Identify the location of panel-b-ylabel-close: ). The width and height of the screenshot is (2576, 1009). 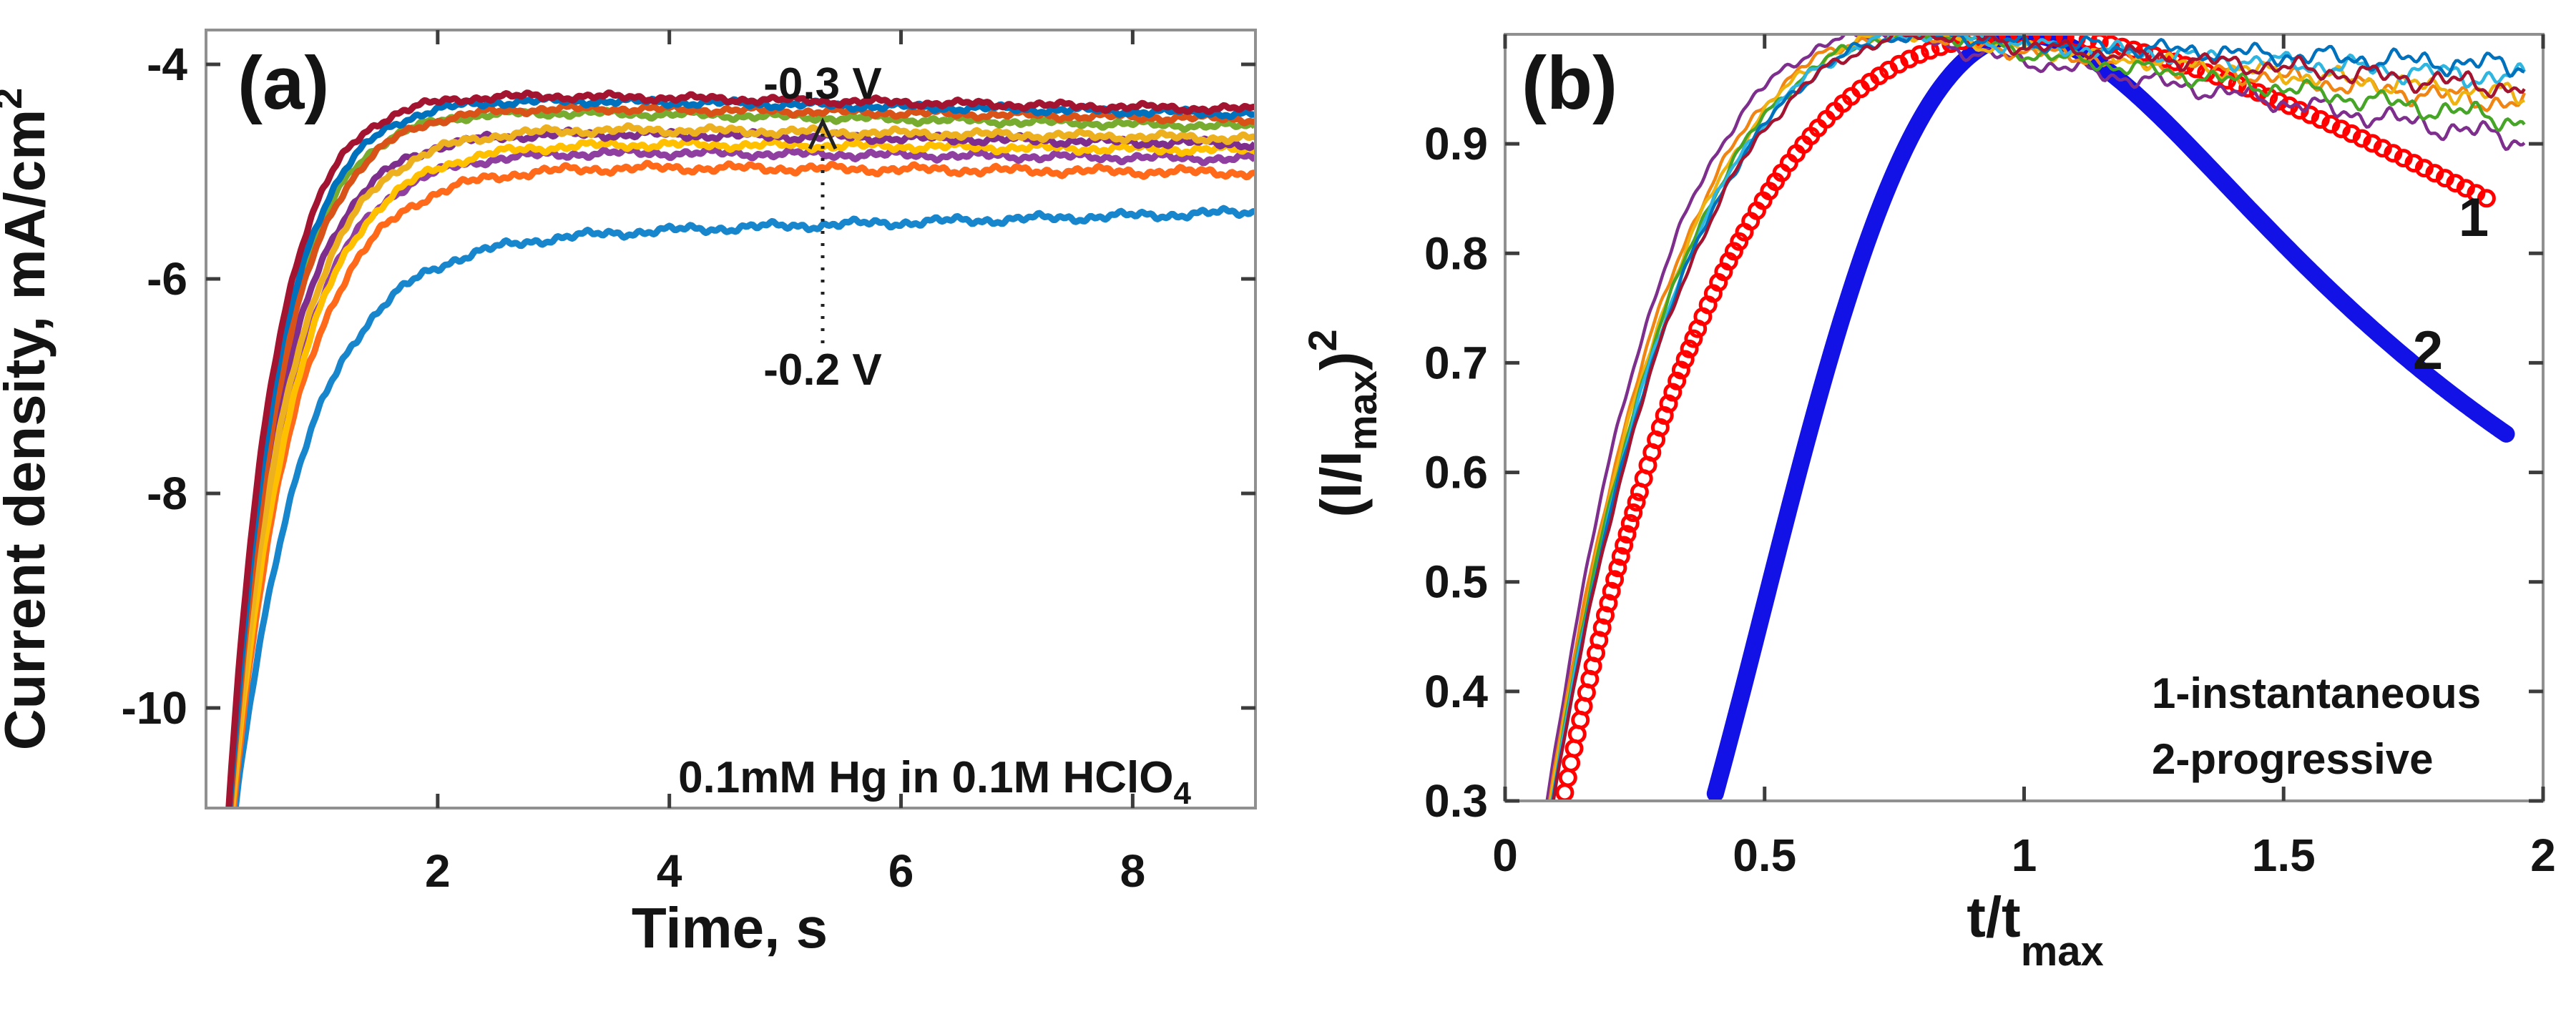
(1341, 361).